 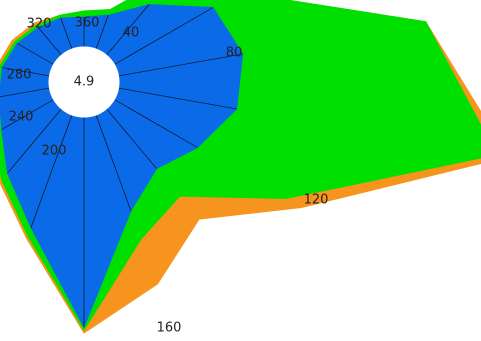 I want to click on direction-label: 200, so click(x=54, y=151).